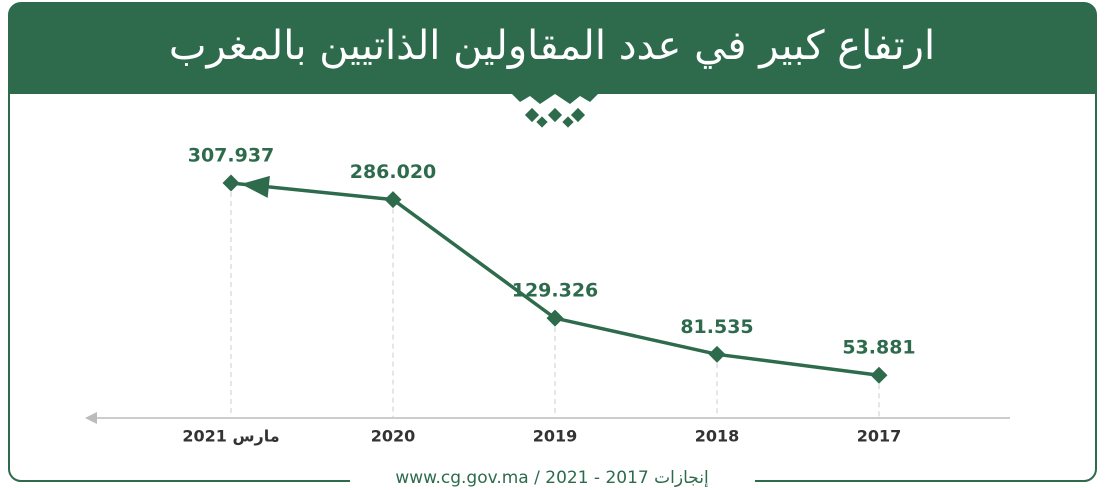 Image resolution: width=1105 pixels, height=490 pixels. What do you see at coordinates (717, 436) in the screenshot?
I see `x-tick-label: 2018` at bounding box center [717, 436].